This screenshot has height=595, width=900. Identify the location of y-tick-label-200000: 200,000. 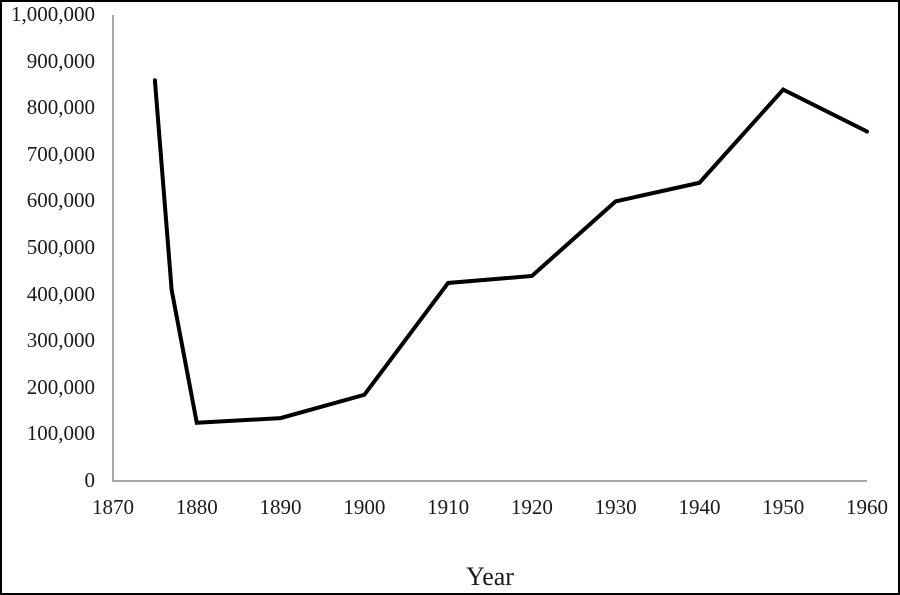
(60, 386).